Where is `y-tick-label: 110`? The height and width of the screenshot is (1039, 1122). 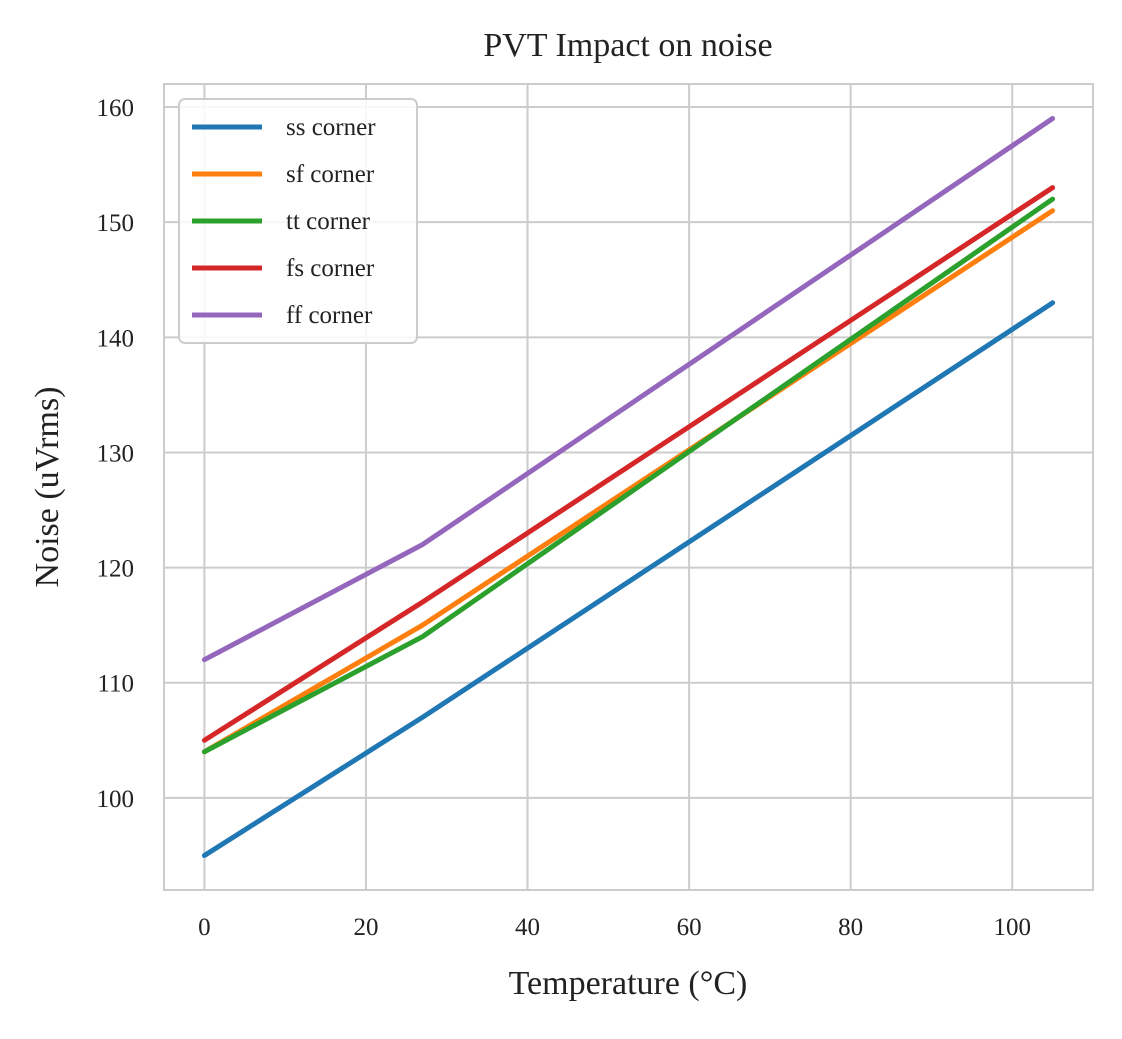
y-tick-label: 110 is located at coordinates (115, 684).